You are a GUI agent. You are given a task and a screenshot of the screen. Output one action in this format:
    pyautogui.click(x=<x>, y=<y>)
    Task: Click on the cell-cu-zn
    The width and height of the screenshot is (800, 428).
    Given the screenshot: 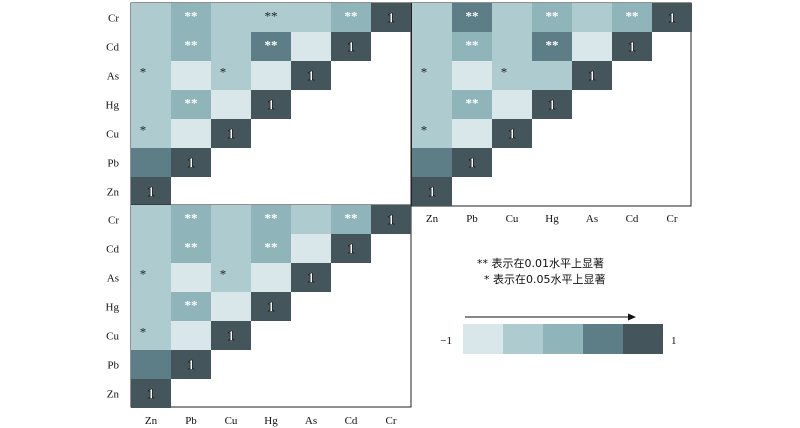 What is the action you would take?
    pyautogui.click(x=151, y=133)
    